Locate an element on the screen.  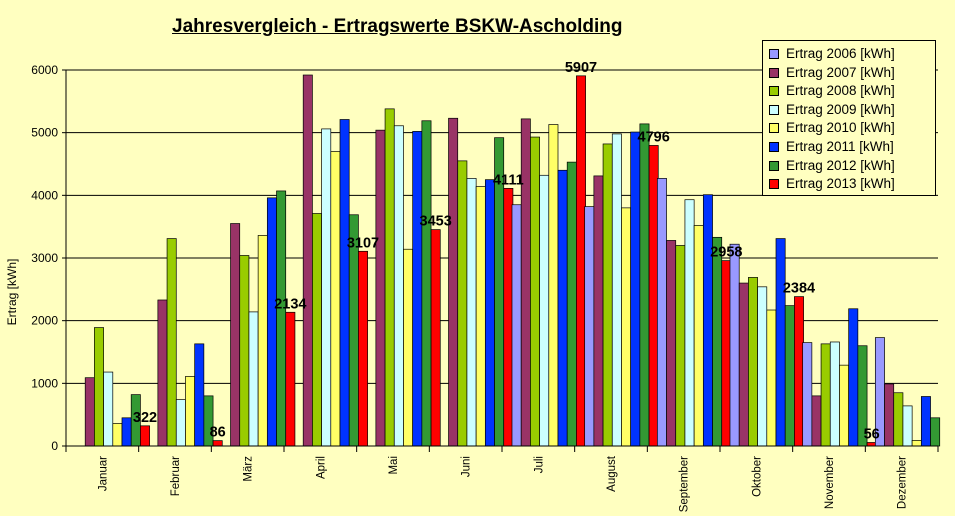
y-tick-label: 4000 is located at coordinates (44, 195).